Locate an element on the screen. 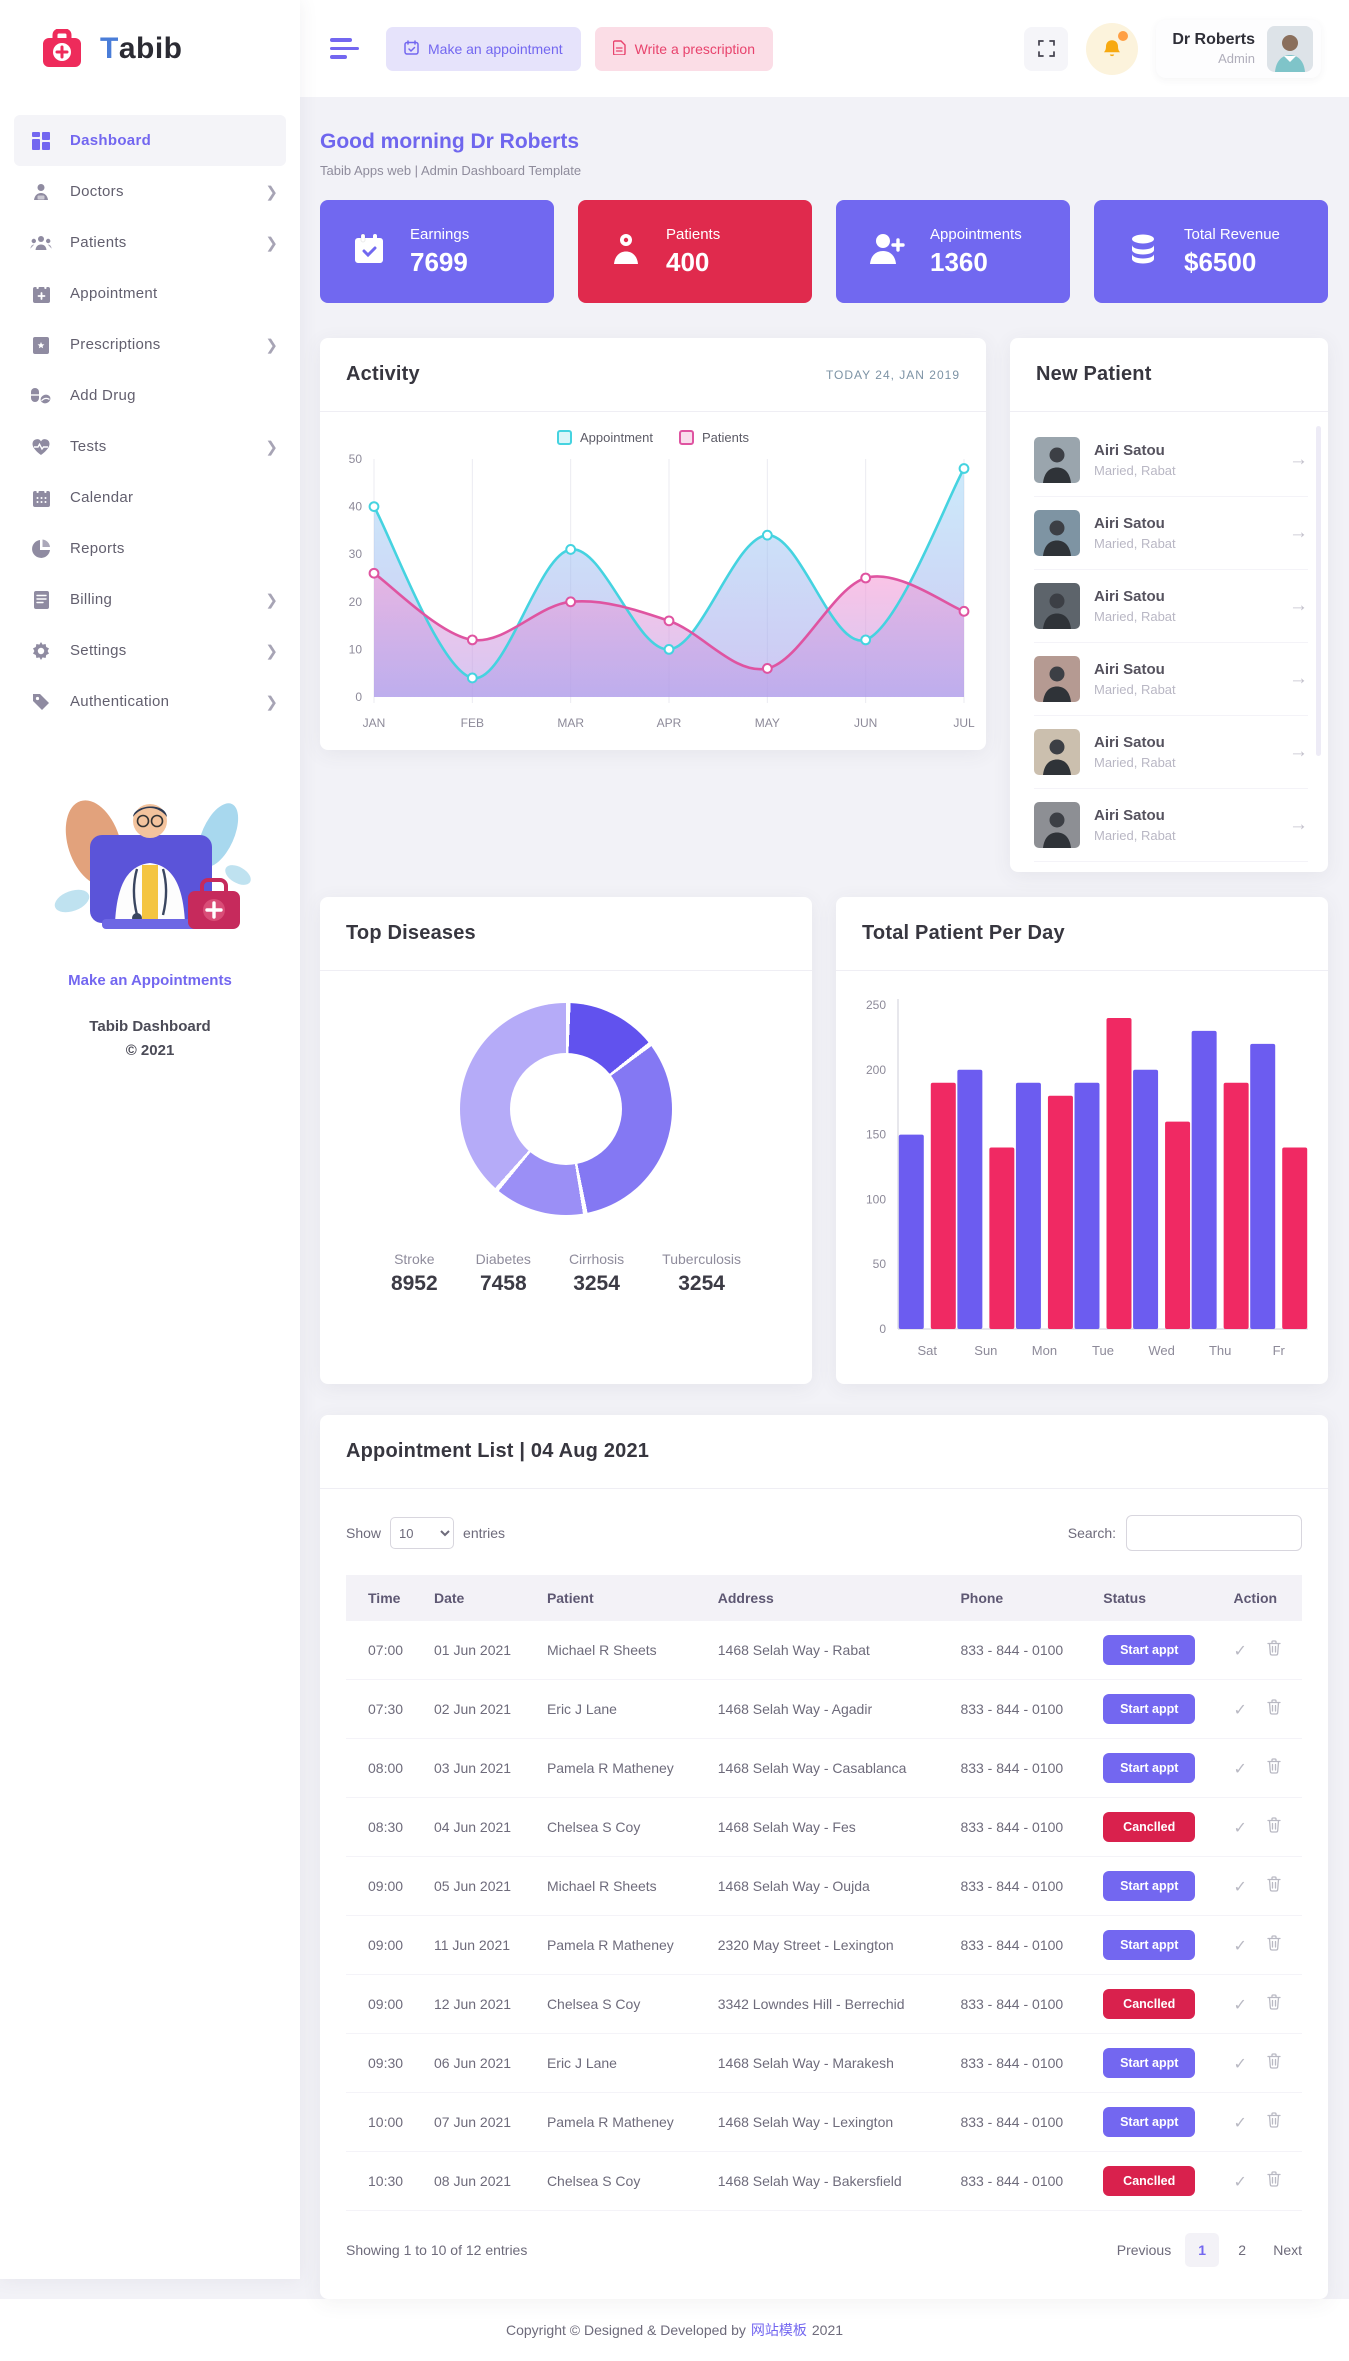 This screenshot has width=1349, height=2361. column-header-status: Status is located at coordinates (1158, 1598).